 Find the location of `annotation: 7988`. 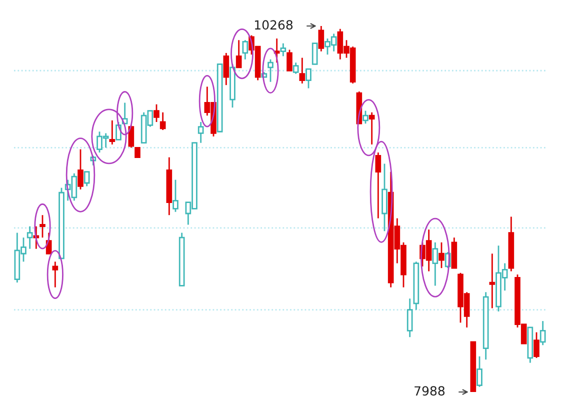

annotation: 7988 is located at coordinates (429, 391).